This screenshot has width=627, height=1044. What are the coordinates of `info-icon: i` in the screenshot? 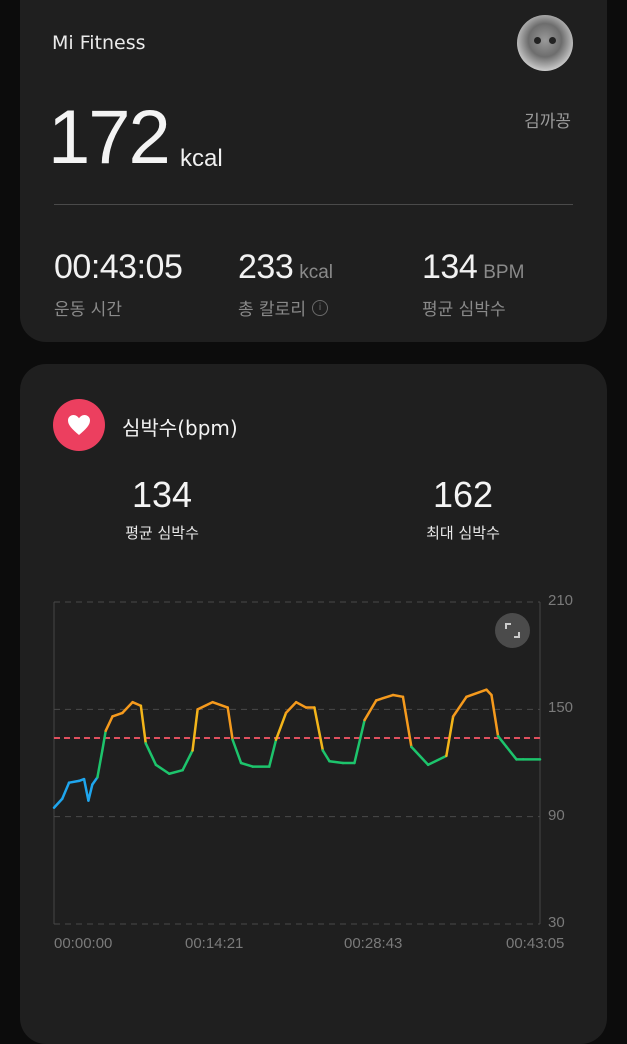 It's located at (319, 307).